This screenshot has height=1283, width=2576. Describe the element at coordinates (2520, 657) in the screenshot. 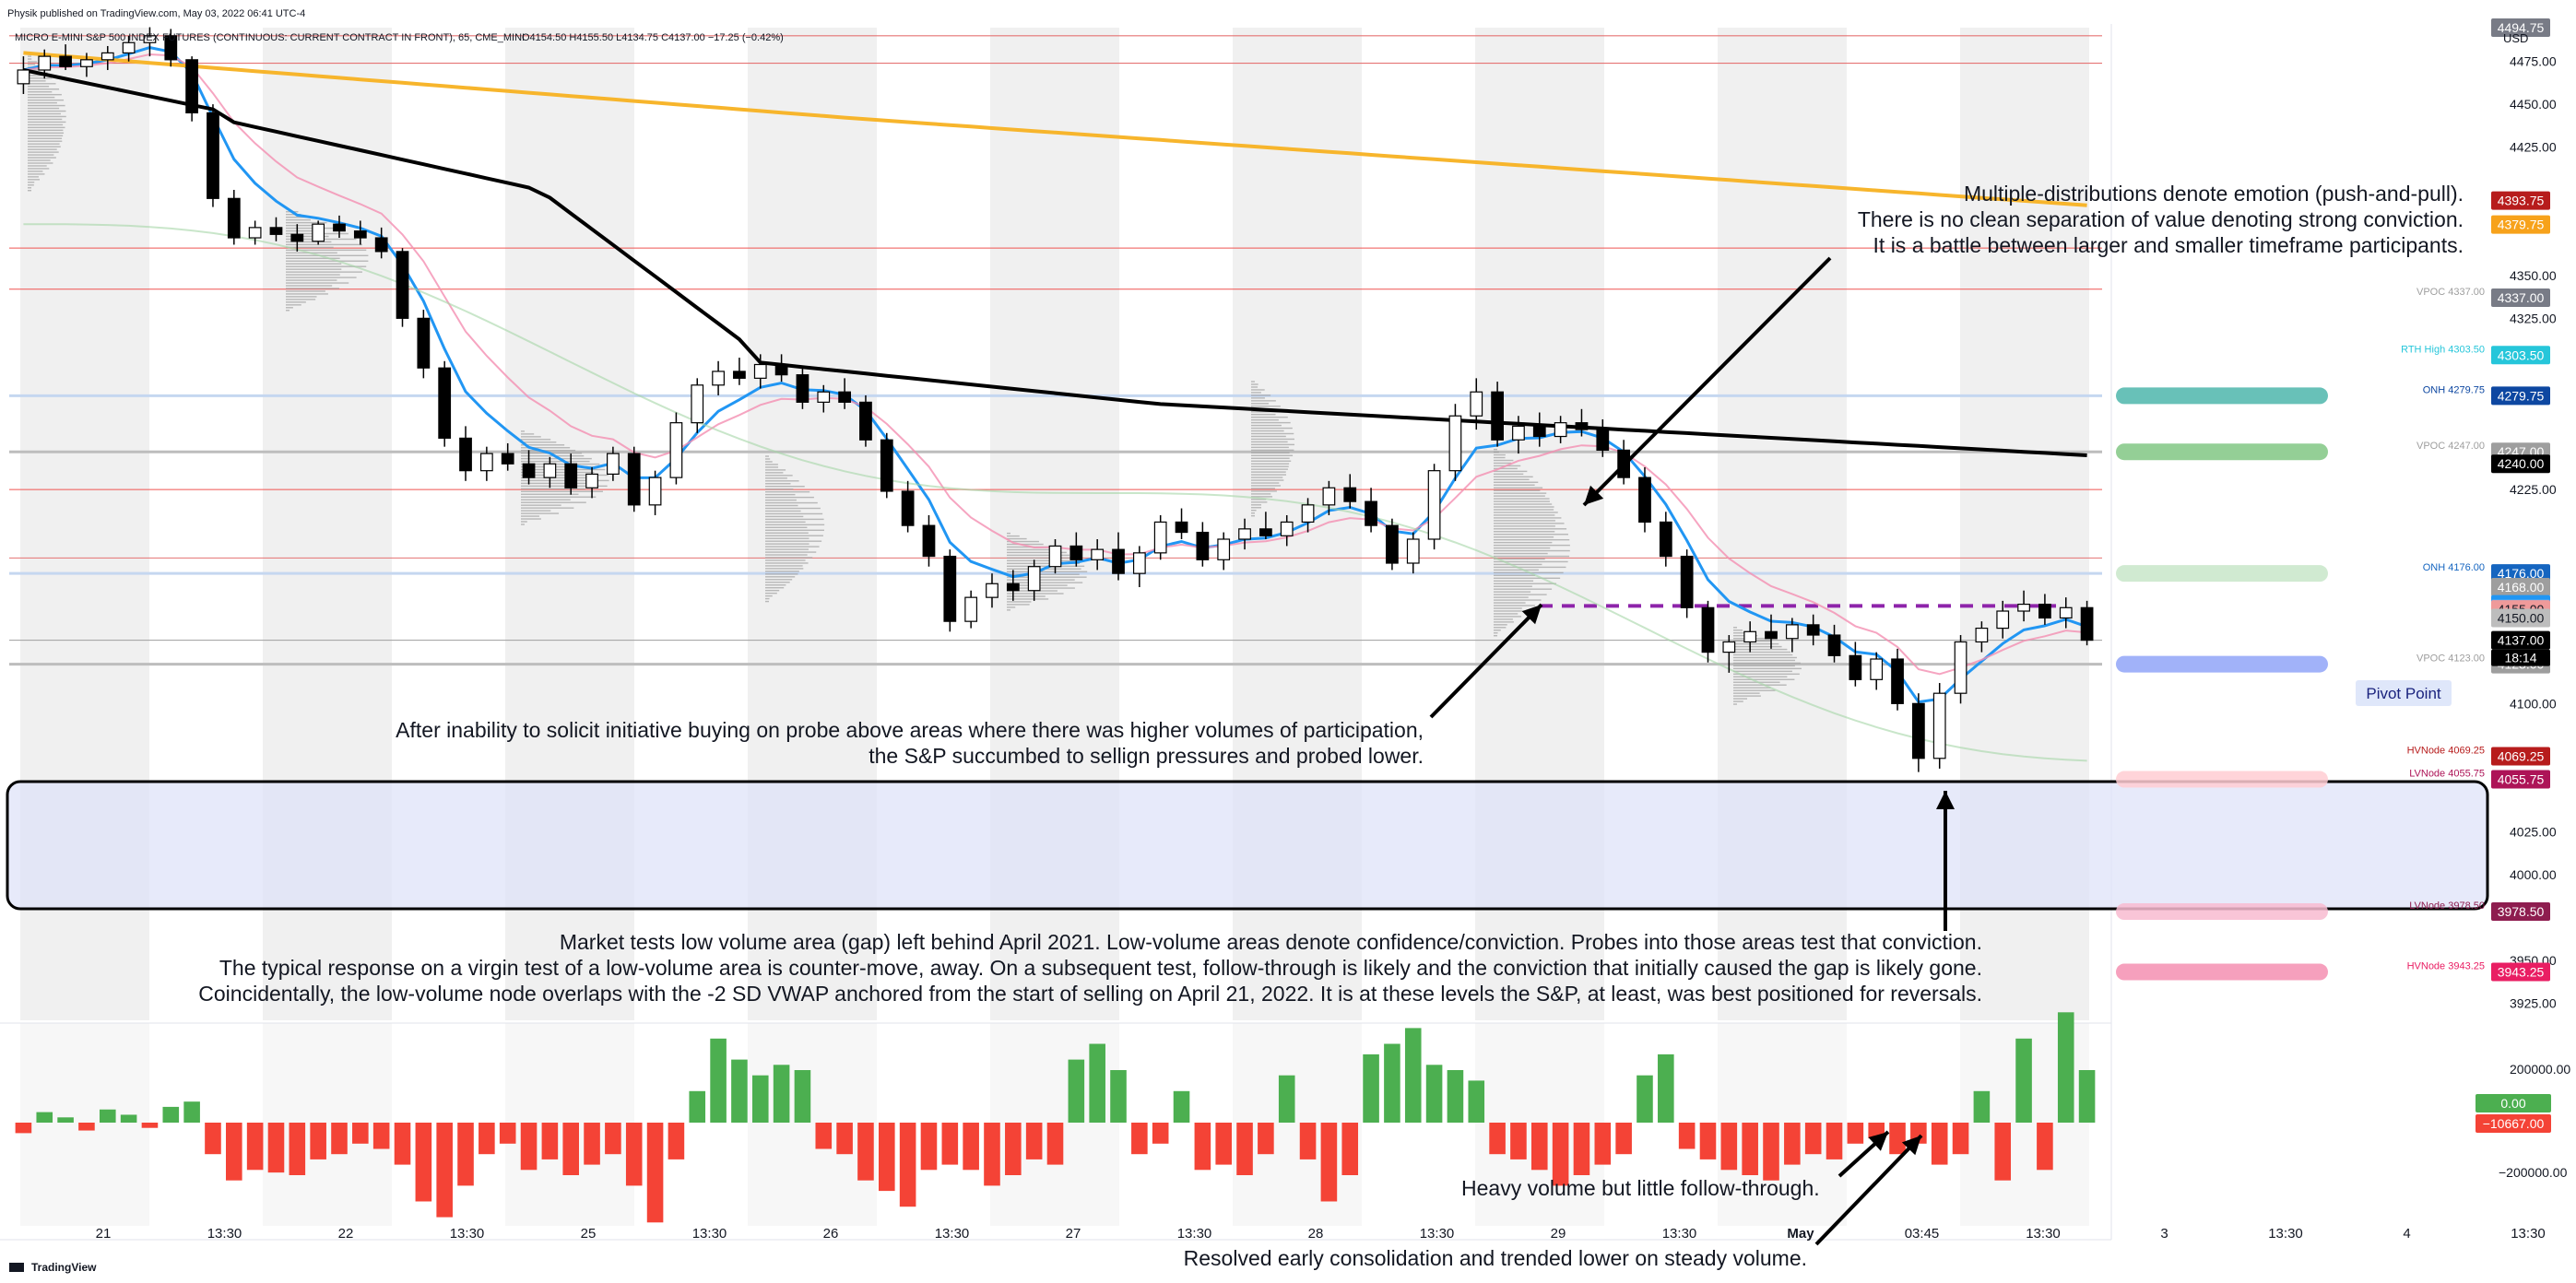

I see `countdown-box` at that location.